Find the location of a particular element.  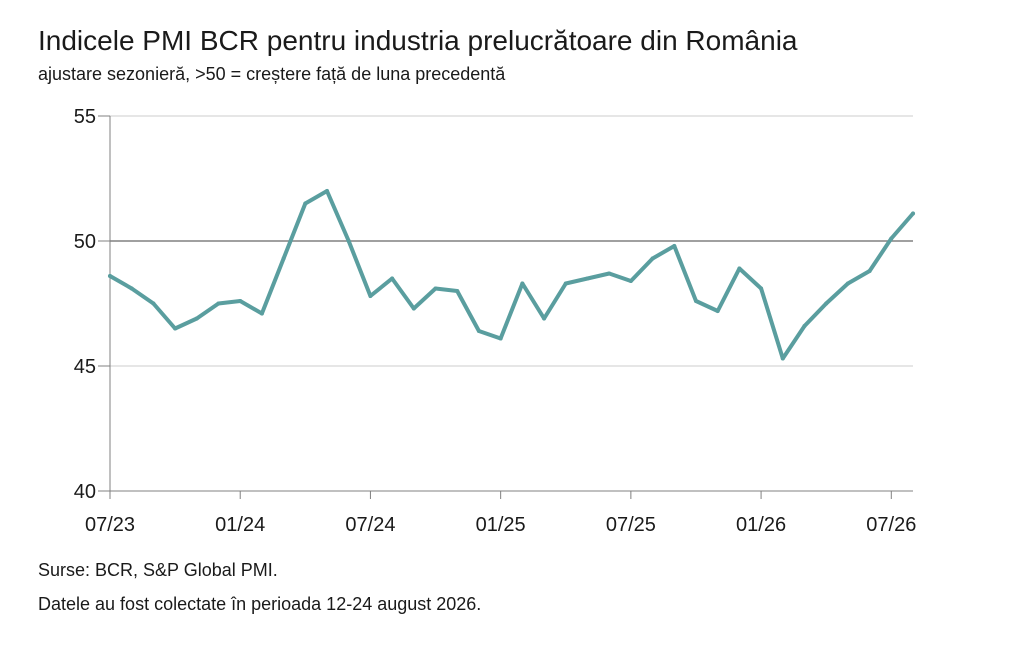

x-tick-label: 07/23 is located at coordinates (110, 525).